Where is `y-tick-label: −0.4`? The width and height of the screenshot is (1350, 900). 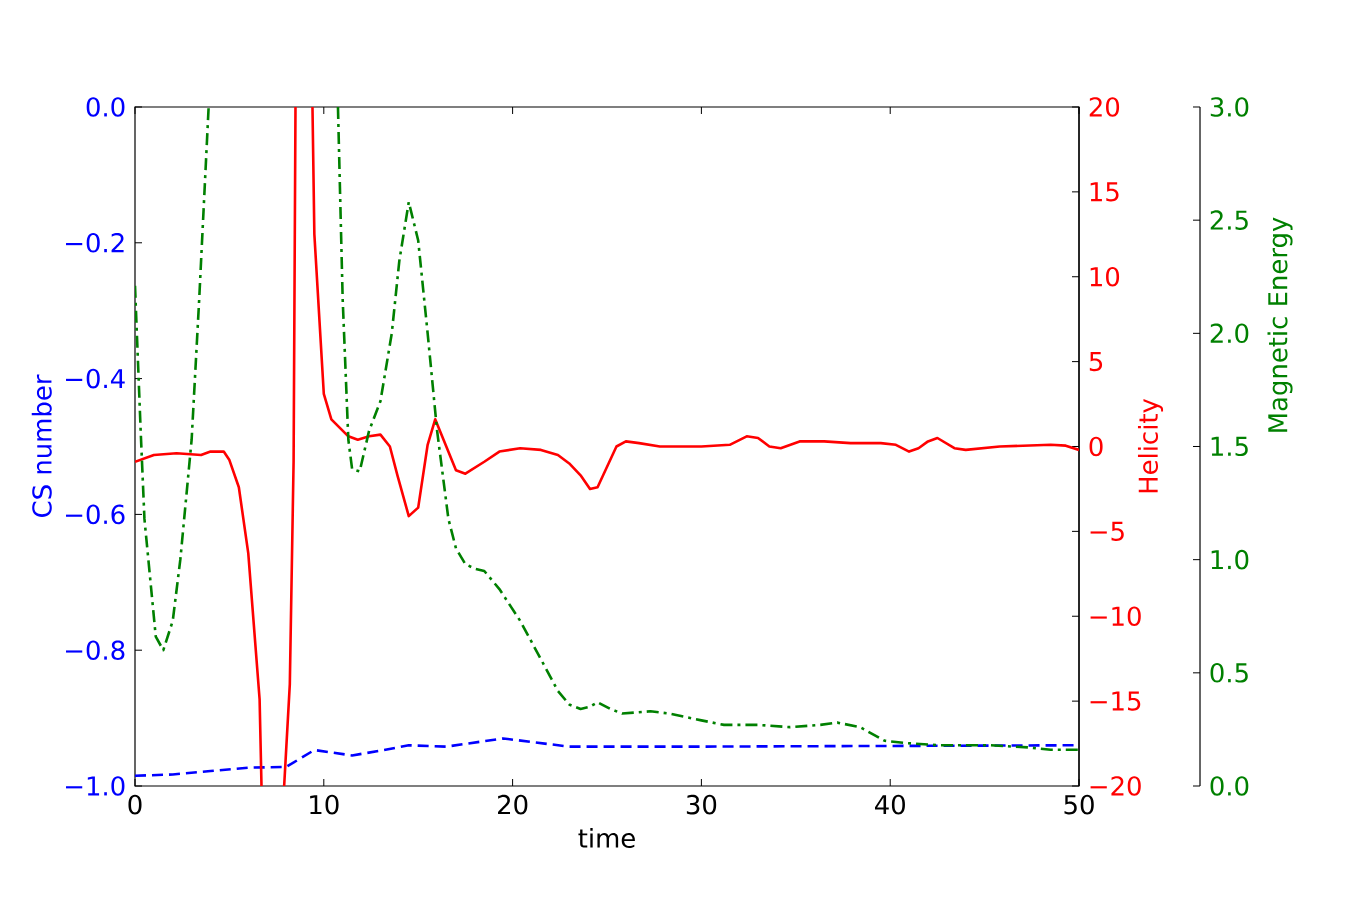
y-tick-label: −0.4 is located at coordinates (95, 378).